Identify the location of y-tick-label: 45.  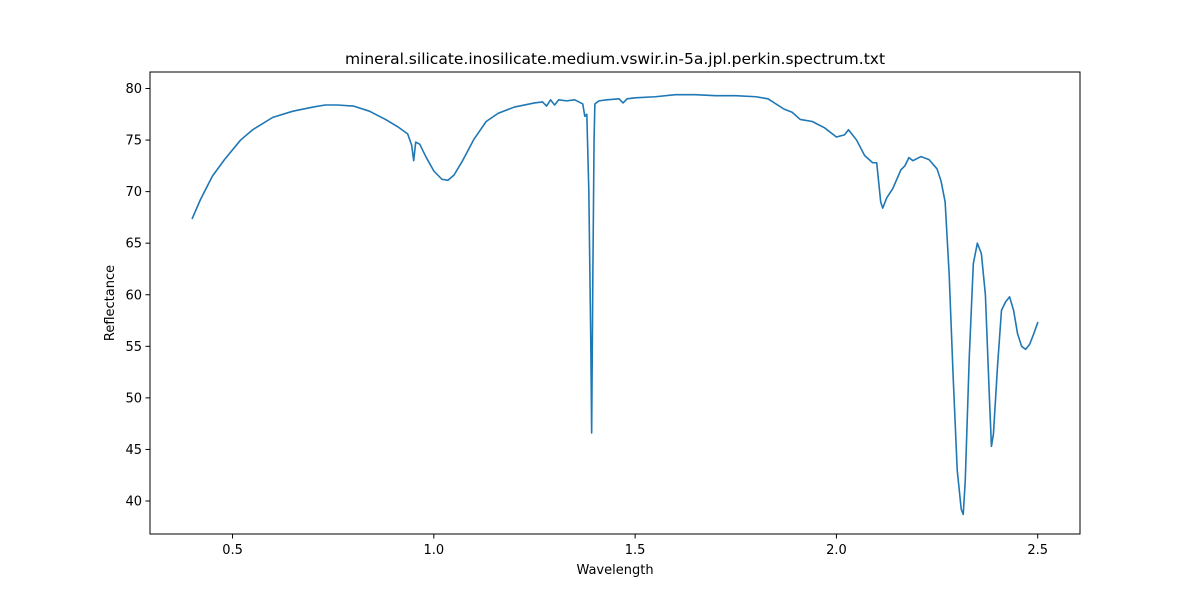
(133, 450).